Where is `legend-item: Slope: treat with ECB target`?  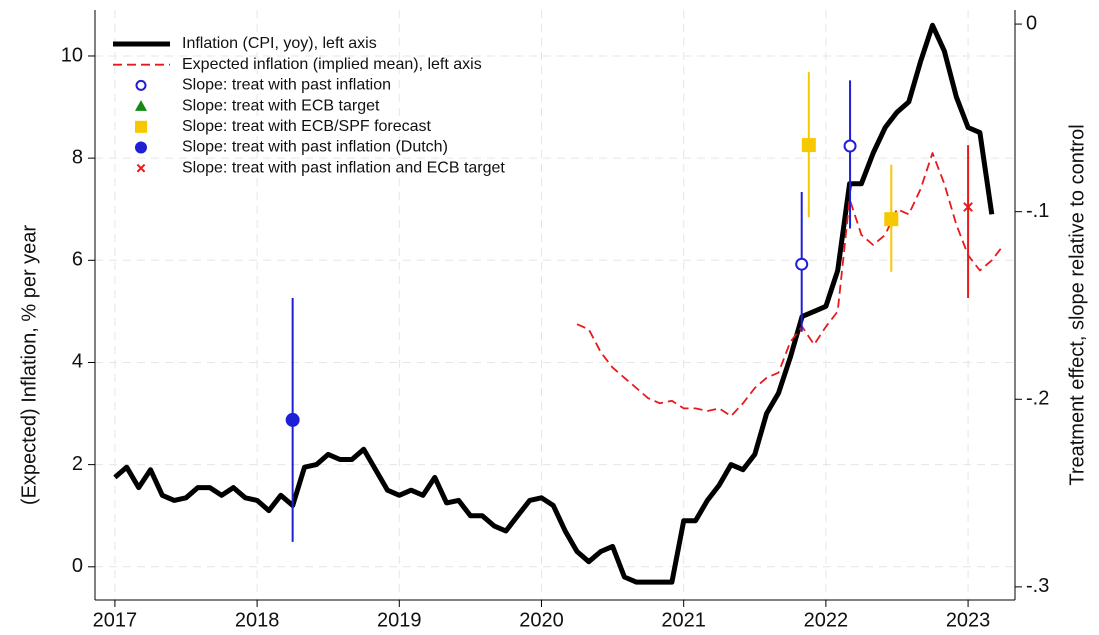 legend-item: Slope: treat with ECB target is located at coordinates (257, 105).